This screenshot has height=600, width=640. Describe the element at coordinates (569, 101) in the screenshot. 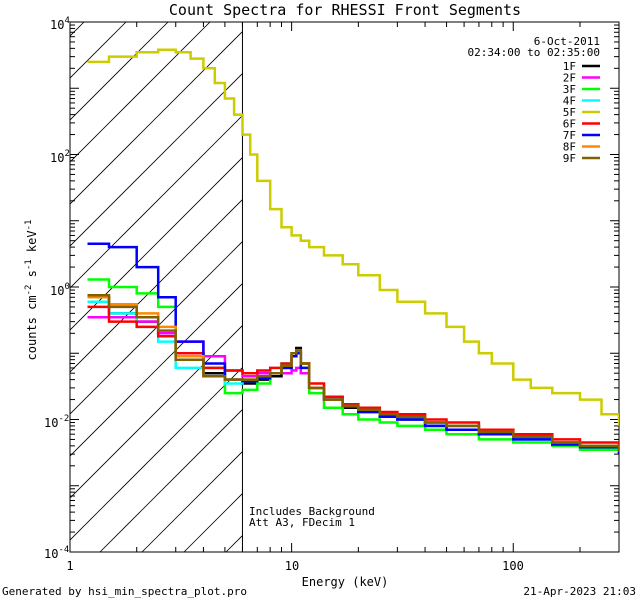

I see `legend-label-4F: 4F` at that location.